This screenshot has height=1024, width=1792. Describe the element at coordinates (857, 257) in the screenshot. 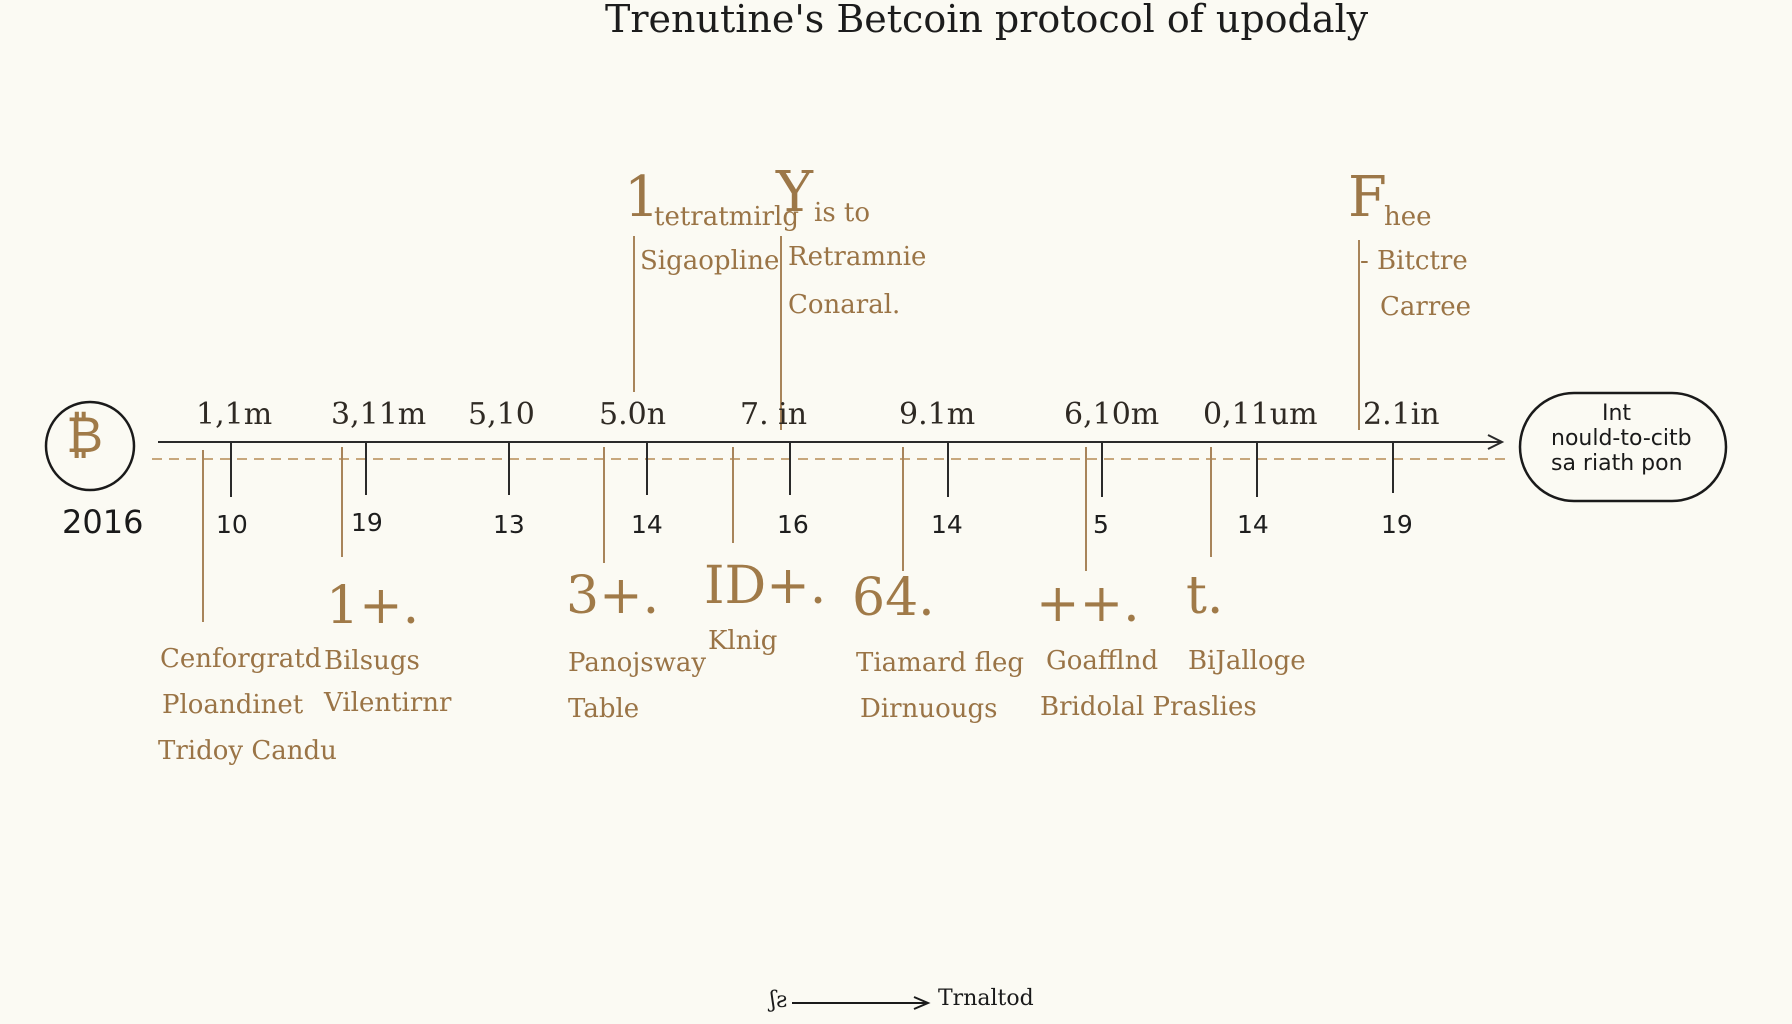

I see `callout-above-line: Retramnie` at that location.